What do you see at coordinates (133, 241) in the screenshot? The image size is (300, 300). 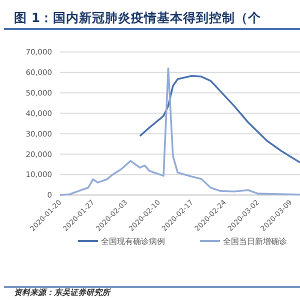 I see `legend-label: 全国现有确诊病例` at bounding box center [133, 241].